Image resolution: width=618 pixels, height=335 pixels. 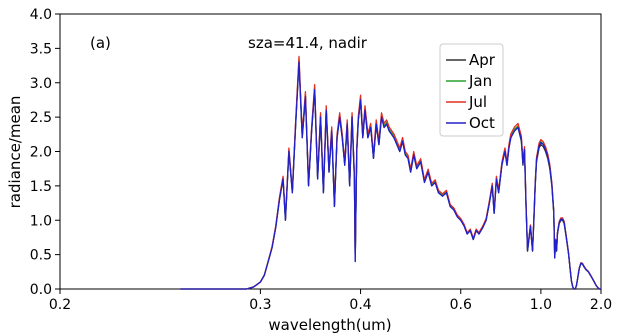 What do you see at coordinates (60, 305) in the screenshot?
I see `x-tick-label: 0.2` at bounding box center [60, 305].